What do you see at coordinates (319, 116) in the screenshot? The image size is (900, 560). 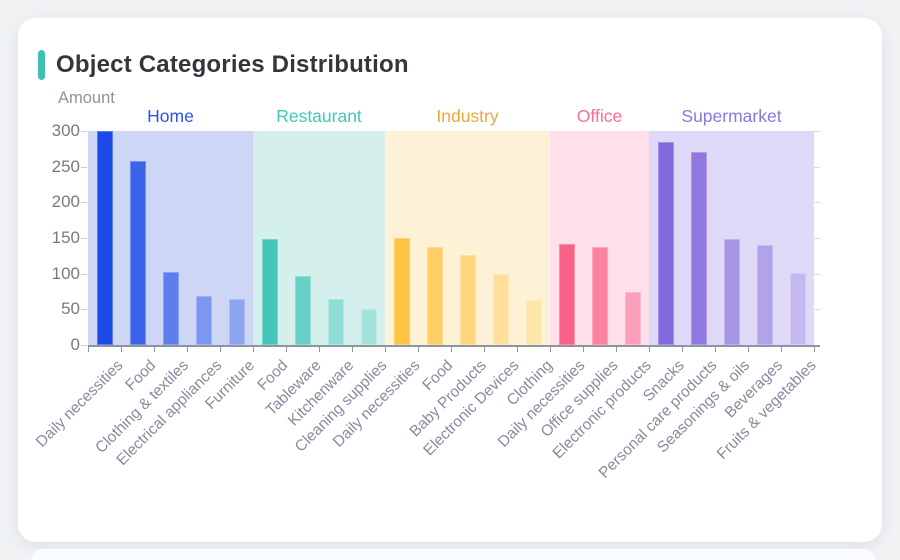 I see `group-label-restaurant: Restaurant` at bounding box center [319, 116].